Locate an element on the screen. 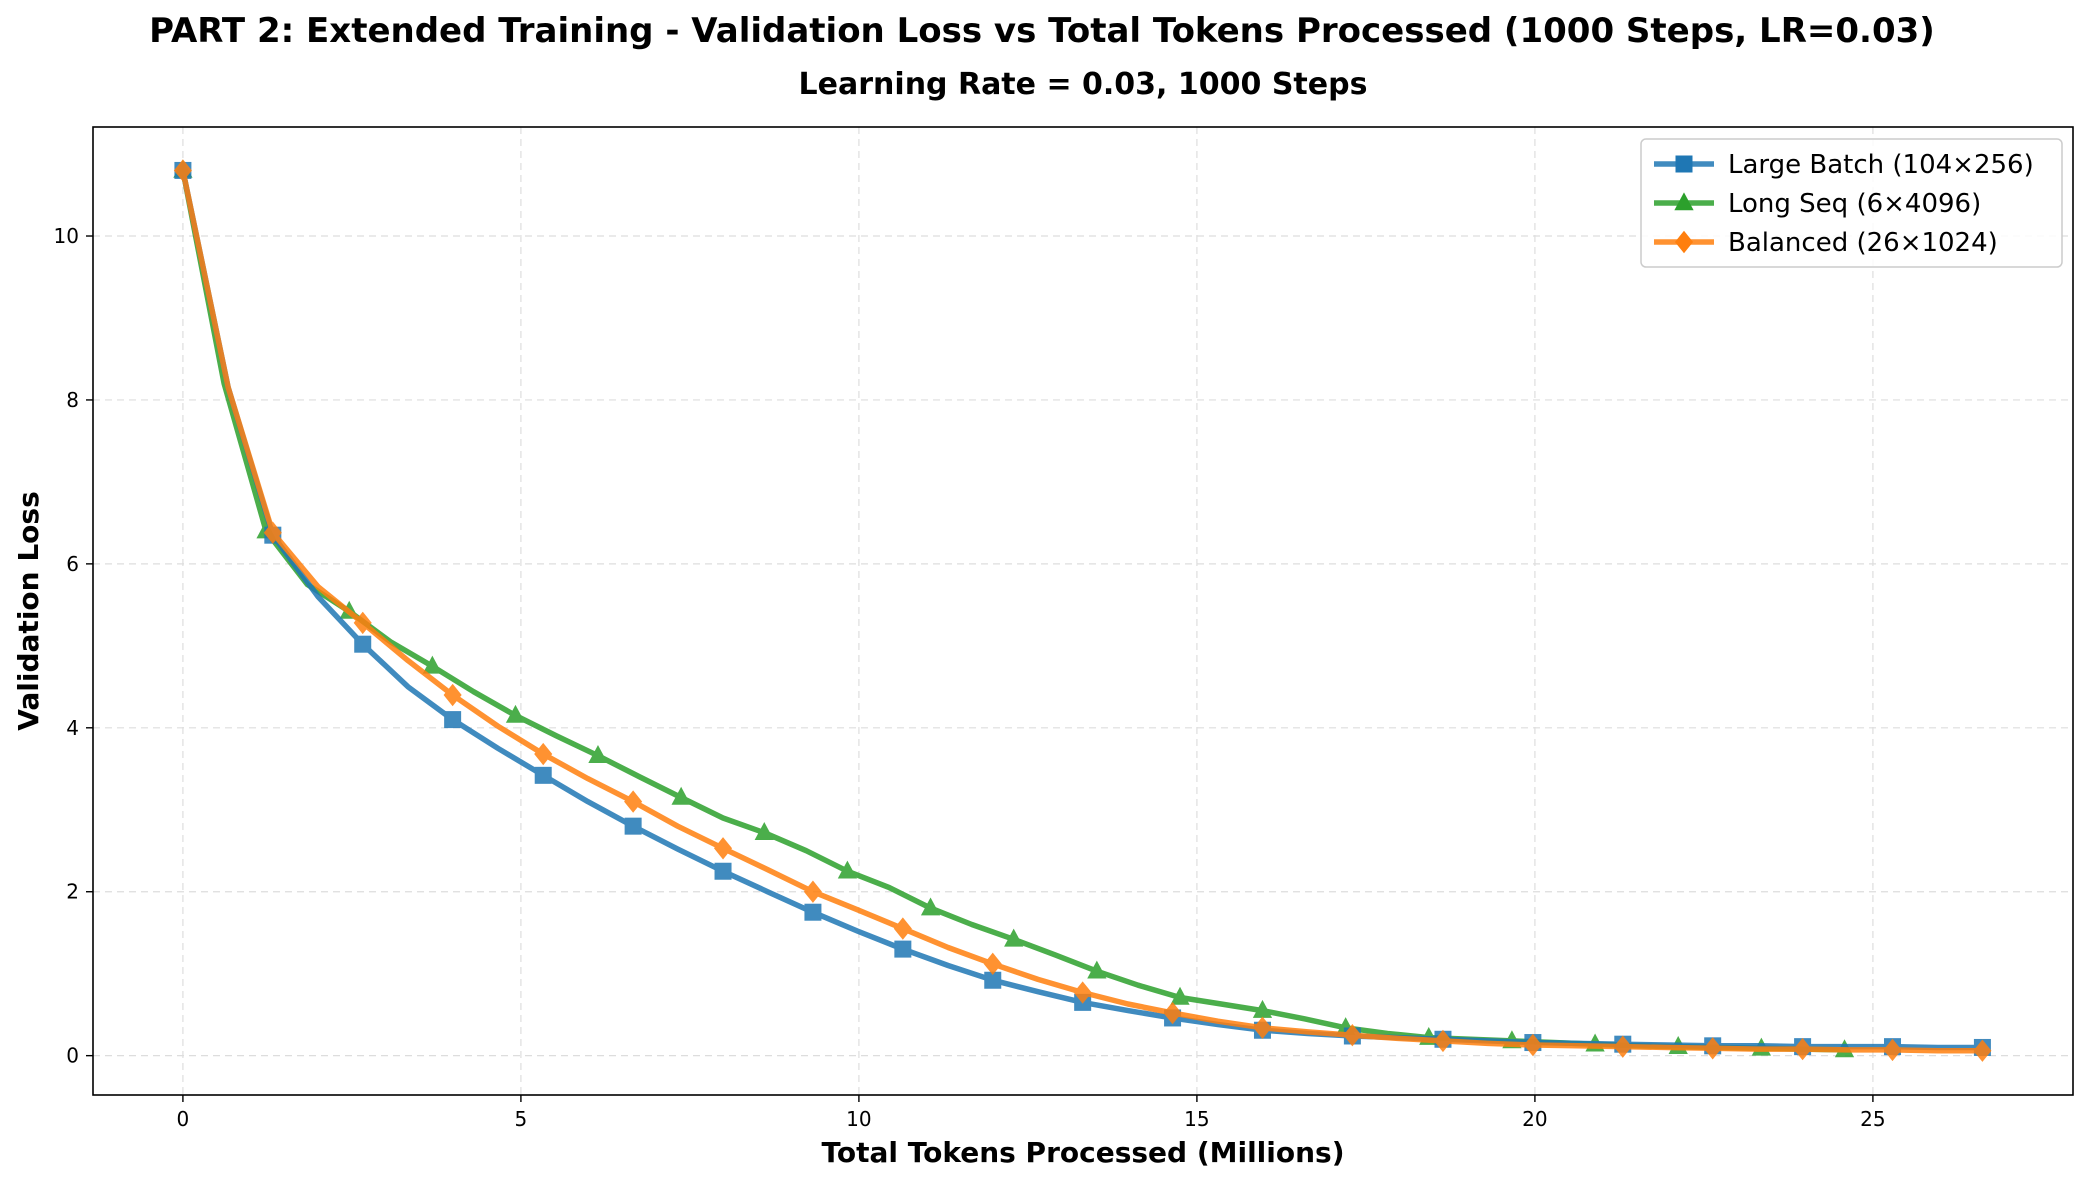  chart-subtitle: Learning Rate = 0.03, 1000 Steps is located at coordinates (1083, 84).